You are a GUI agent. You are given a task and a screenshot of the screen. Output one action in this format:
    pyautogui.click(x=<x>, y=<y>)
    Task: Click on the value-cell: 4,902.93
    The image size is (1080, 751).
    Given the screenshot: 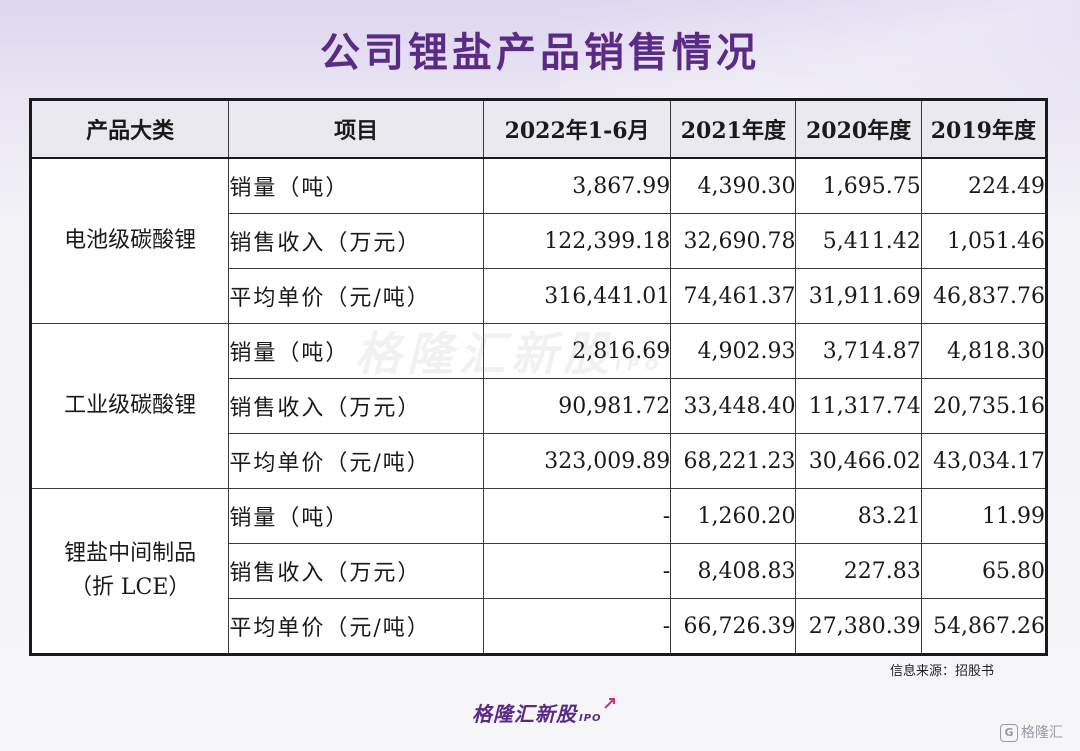 What is the action you would take?
    pyautogui.click(x=733, y=351)
    